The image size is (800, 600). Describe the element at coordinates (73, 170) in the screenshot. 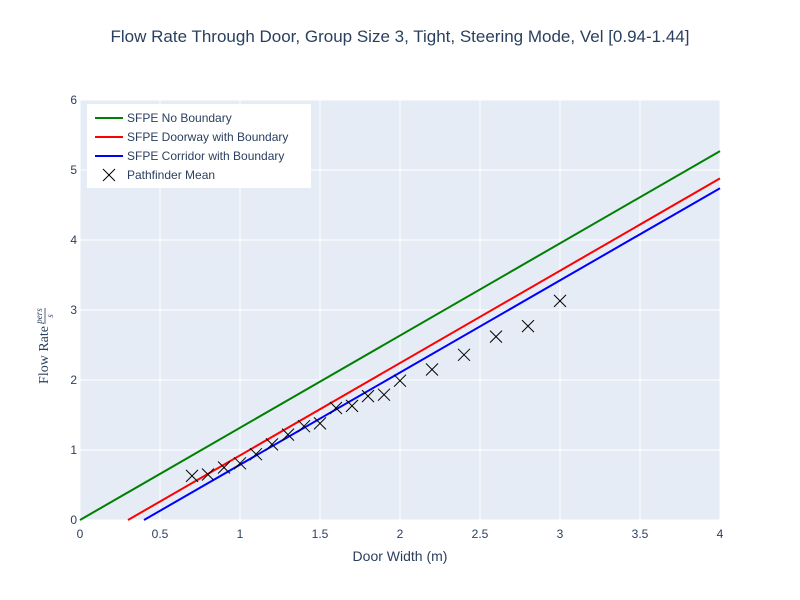

I see `y-tick-label: 5` at that location.